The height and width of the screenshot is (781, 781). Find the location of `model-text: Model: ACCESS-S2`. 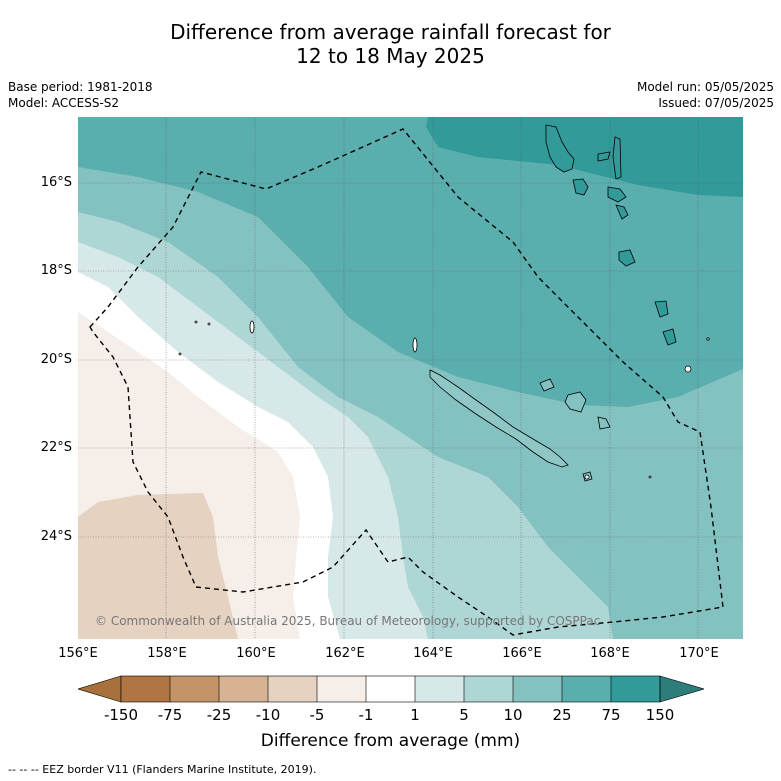

model-text: Model: ACCESS-S2 is located at coordinates (64, 103).